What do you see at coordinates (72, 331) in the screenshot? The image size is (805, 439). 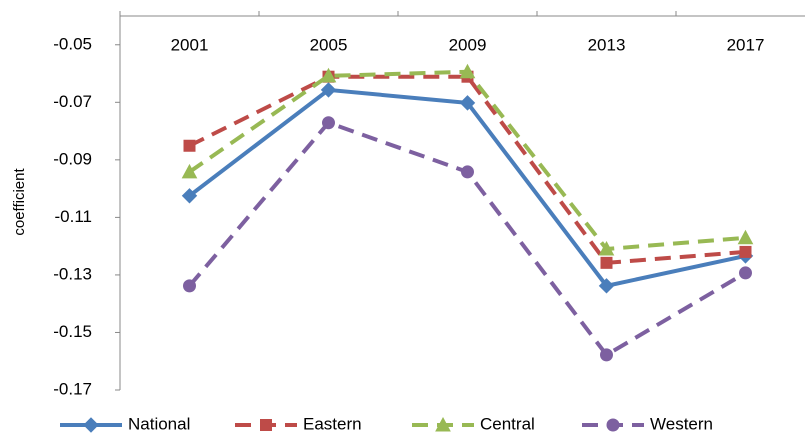 I see `y-tick-label: -0.15` at bounding box center [72, 331].